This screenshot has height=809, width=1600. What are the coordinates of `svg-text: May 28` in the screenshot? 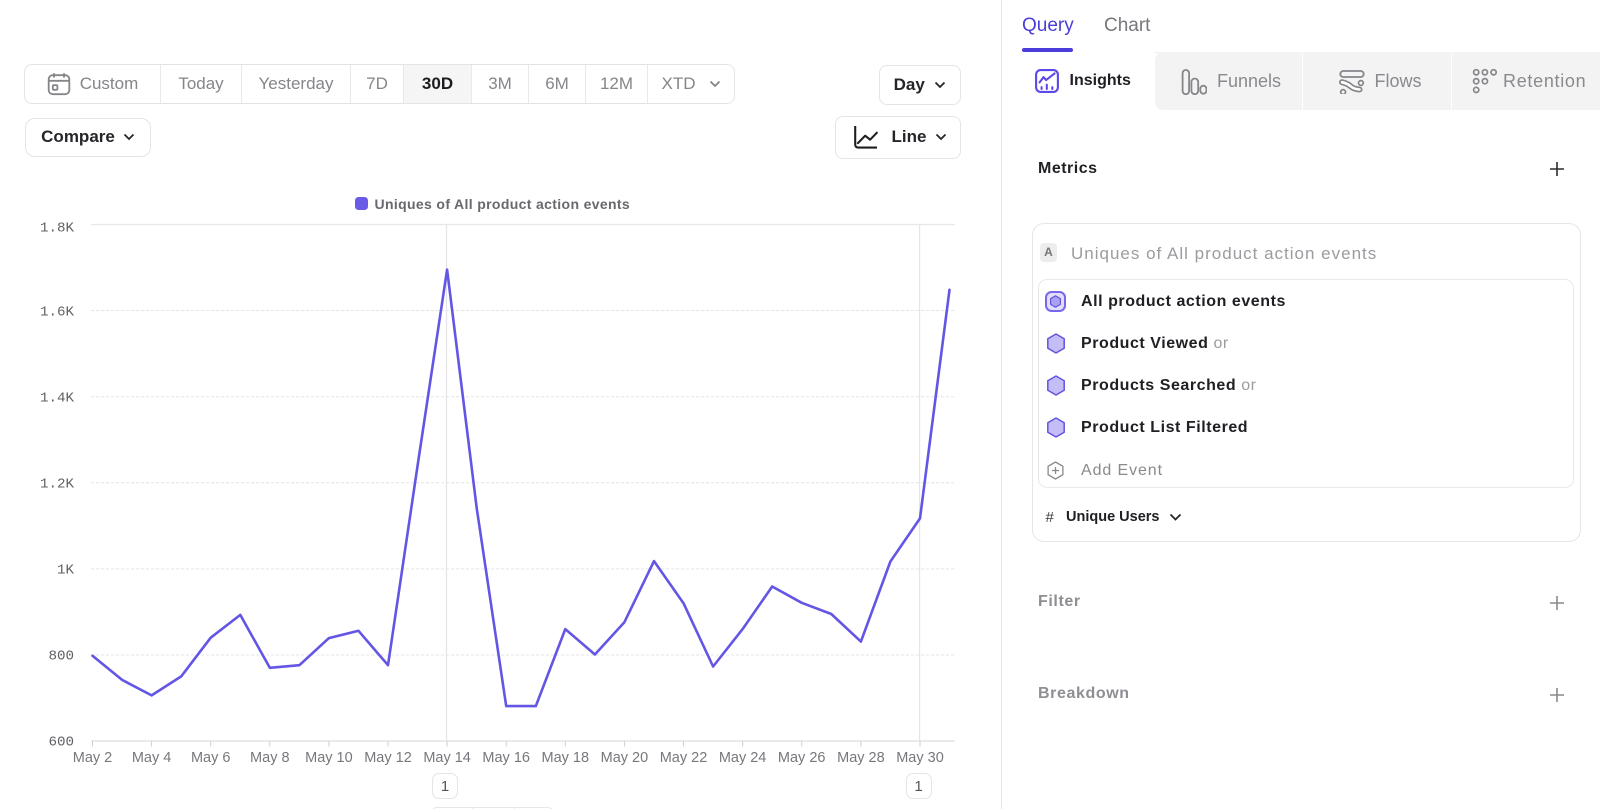 It's located at (861, 758).